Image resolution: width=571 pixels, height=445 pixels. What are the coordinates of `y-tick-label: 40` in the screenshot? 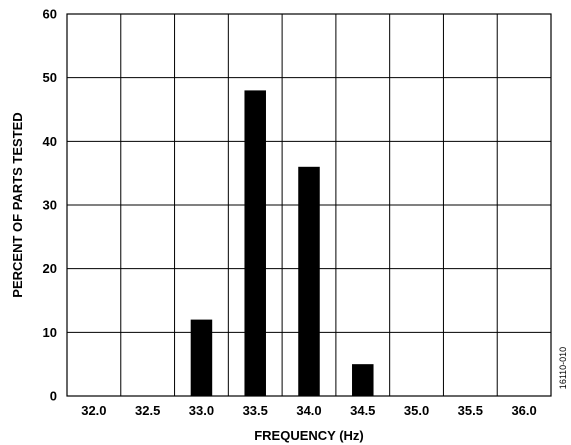 It's located at (50, 141).